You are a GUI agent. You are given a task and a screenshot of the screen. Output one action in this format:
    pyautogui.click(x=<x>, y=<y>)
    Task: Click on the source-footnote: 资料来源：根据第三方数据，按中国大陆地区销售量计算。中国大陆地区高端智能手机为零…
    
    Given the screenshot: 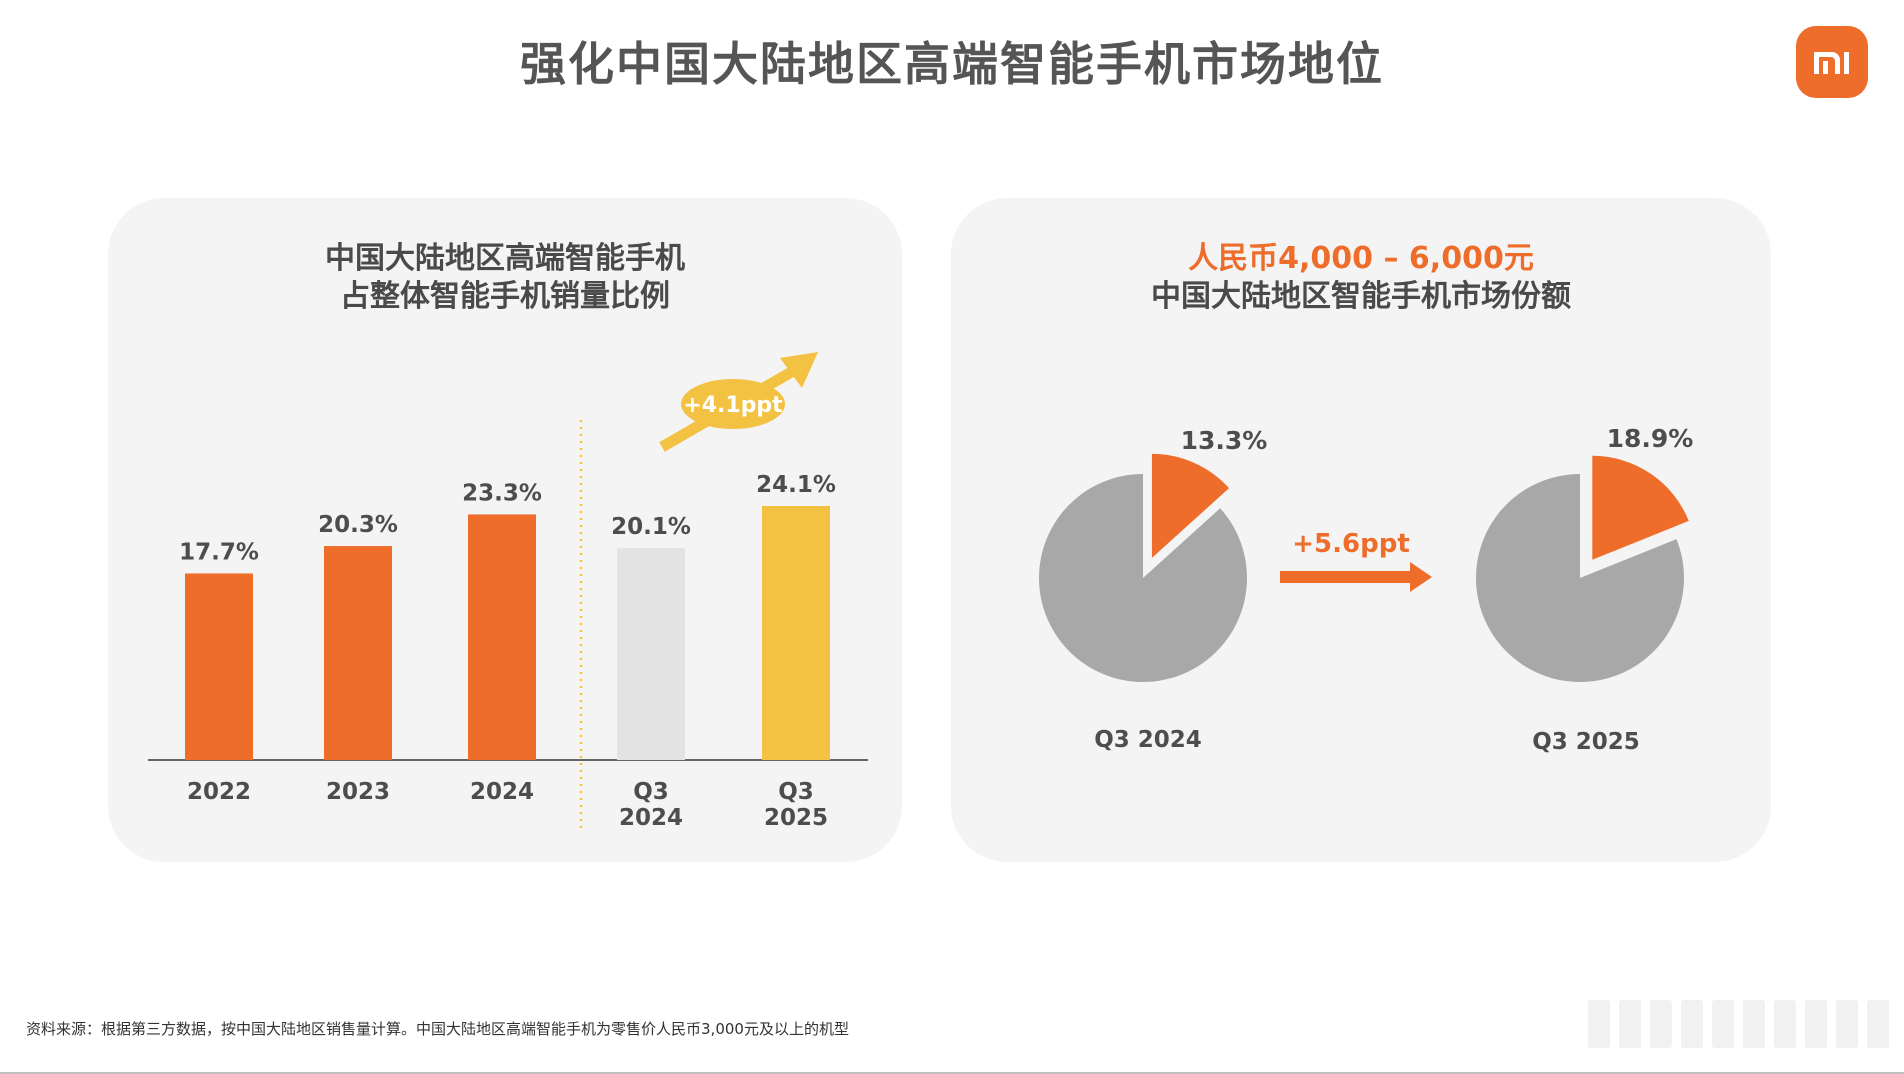 What is the action you would take?
    pyautogui.click(x=437, y=1029)
    